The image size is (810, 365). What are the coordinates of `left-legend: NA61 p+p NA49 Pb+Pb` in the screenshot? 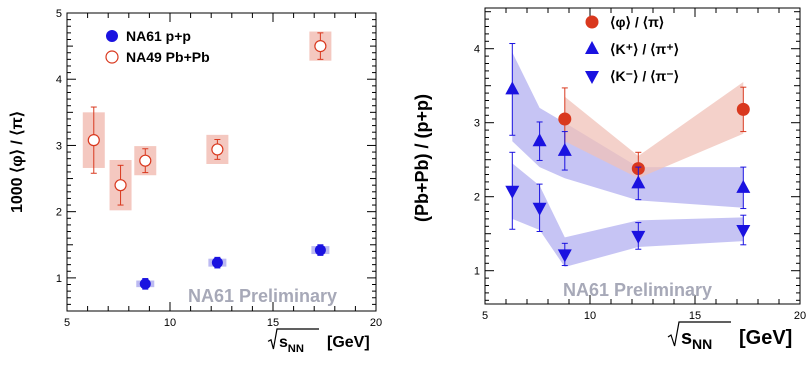 It's located at (157, 46).